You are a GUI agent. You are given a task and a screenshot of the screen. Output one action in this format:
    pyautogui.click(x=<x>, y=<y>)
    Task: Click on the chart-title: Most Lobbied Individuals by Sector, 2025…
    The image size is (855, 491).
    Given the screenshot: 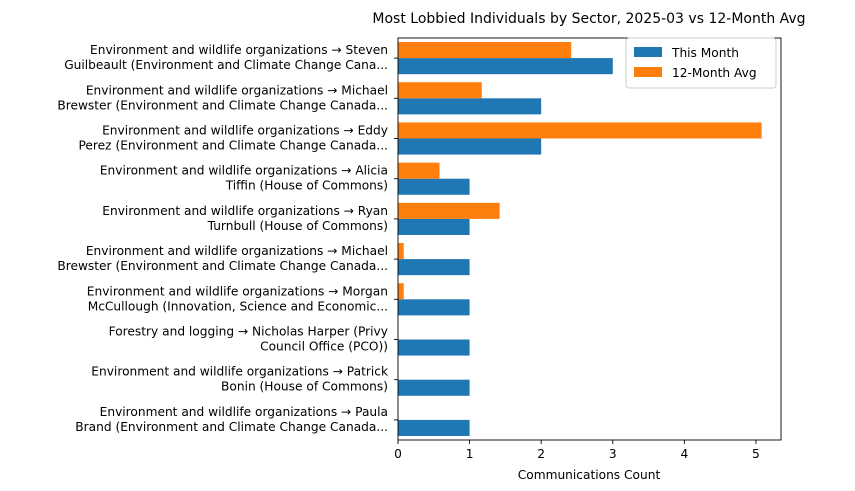 What is the action you would take?
    pyautogui.click(x=588, y=19)
    